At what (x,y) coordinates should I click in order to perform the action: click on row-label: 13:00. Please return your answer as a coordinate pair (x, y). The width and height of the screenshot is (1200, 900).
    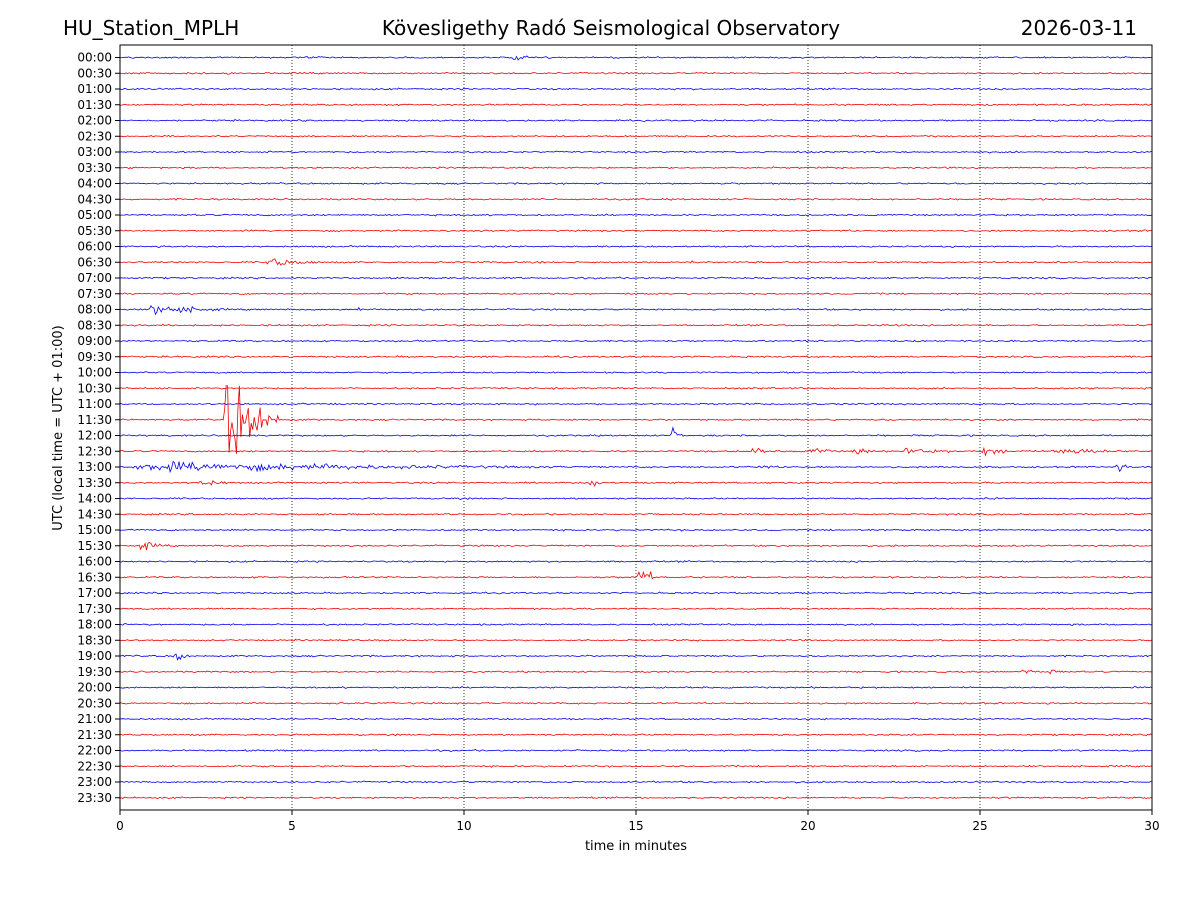
    Looking at the image, I should click on (94, 467).